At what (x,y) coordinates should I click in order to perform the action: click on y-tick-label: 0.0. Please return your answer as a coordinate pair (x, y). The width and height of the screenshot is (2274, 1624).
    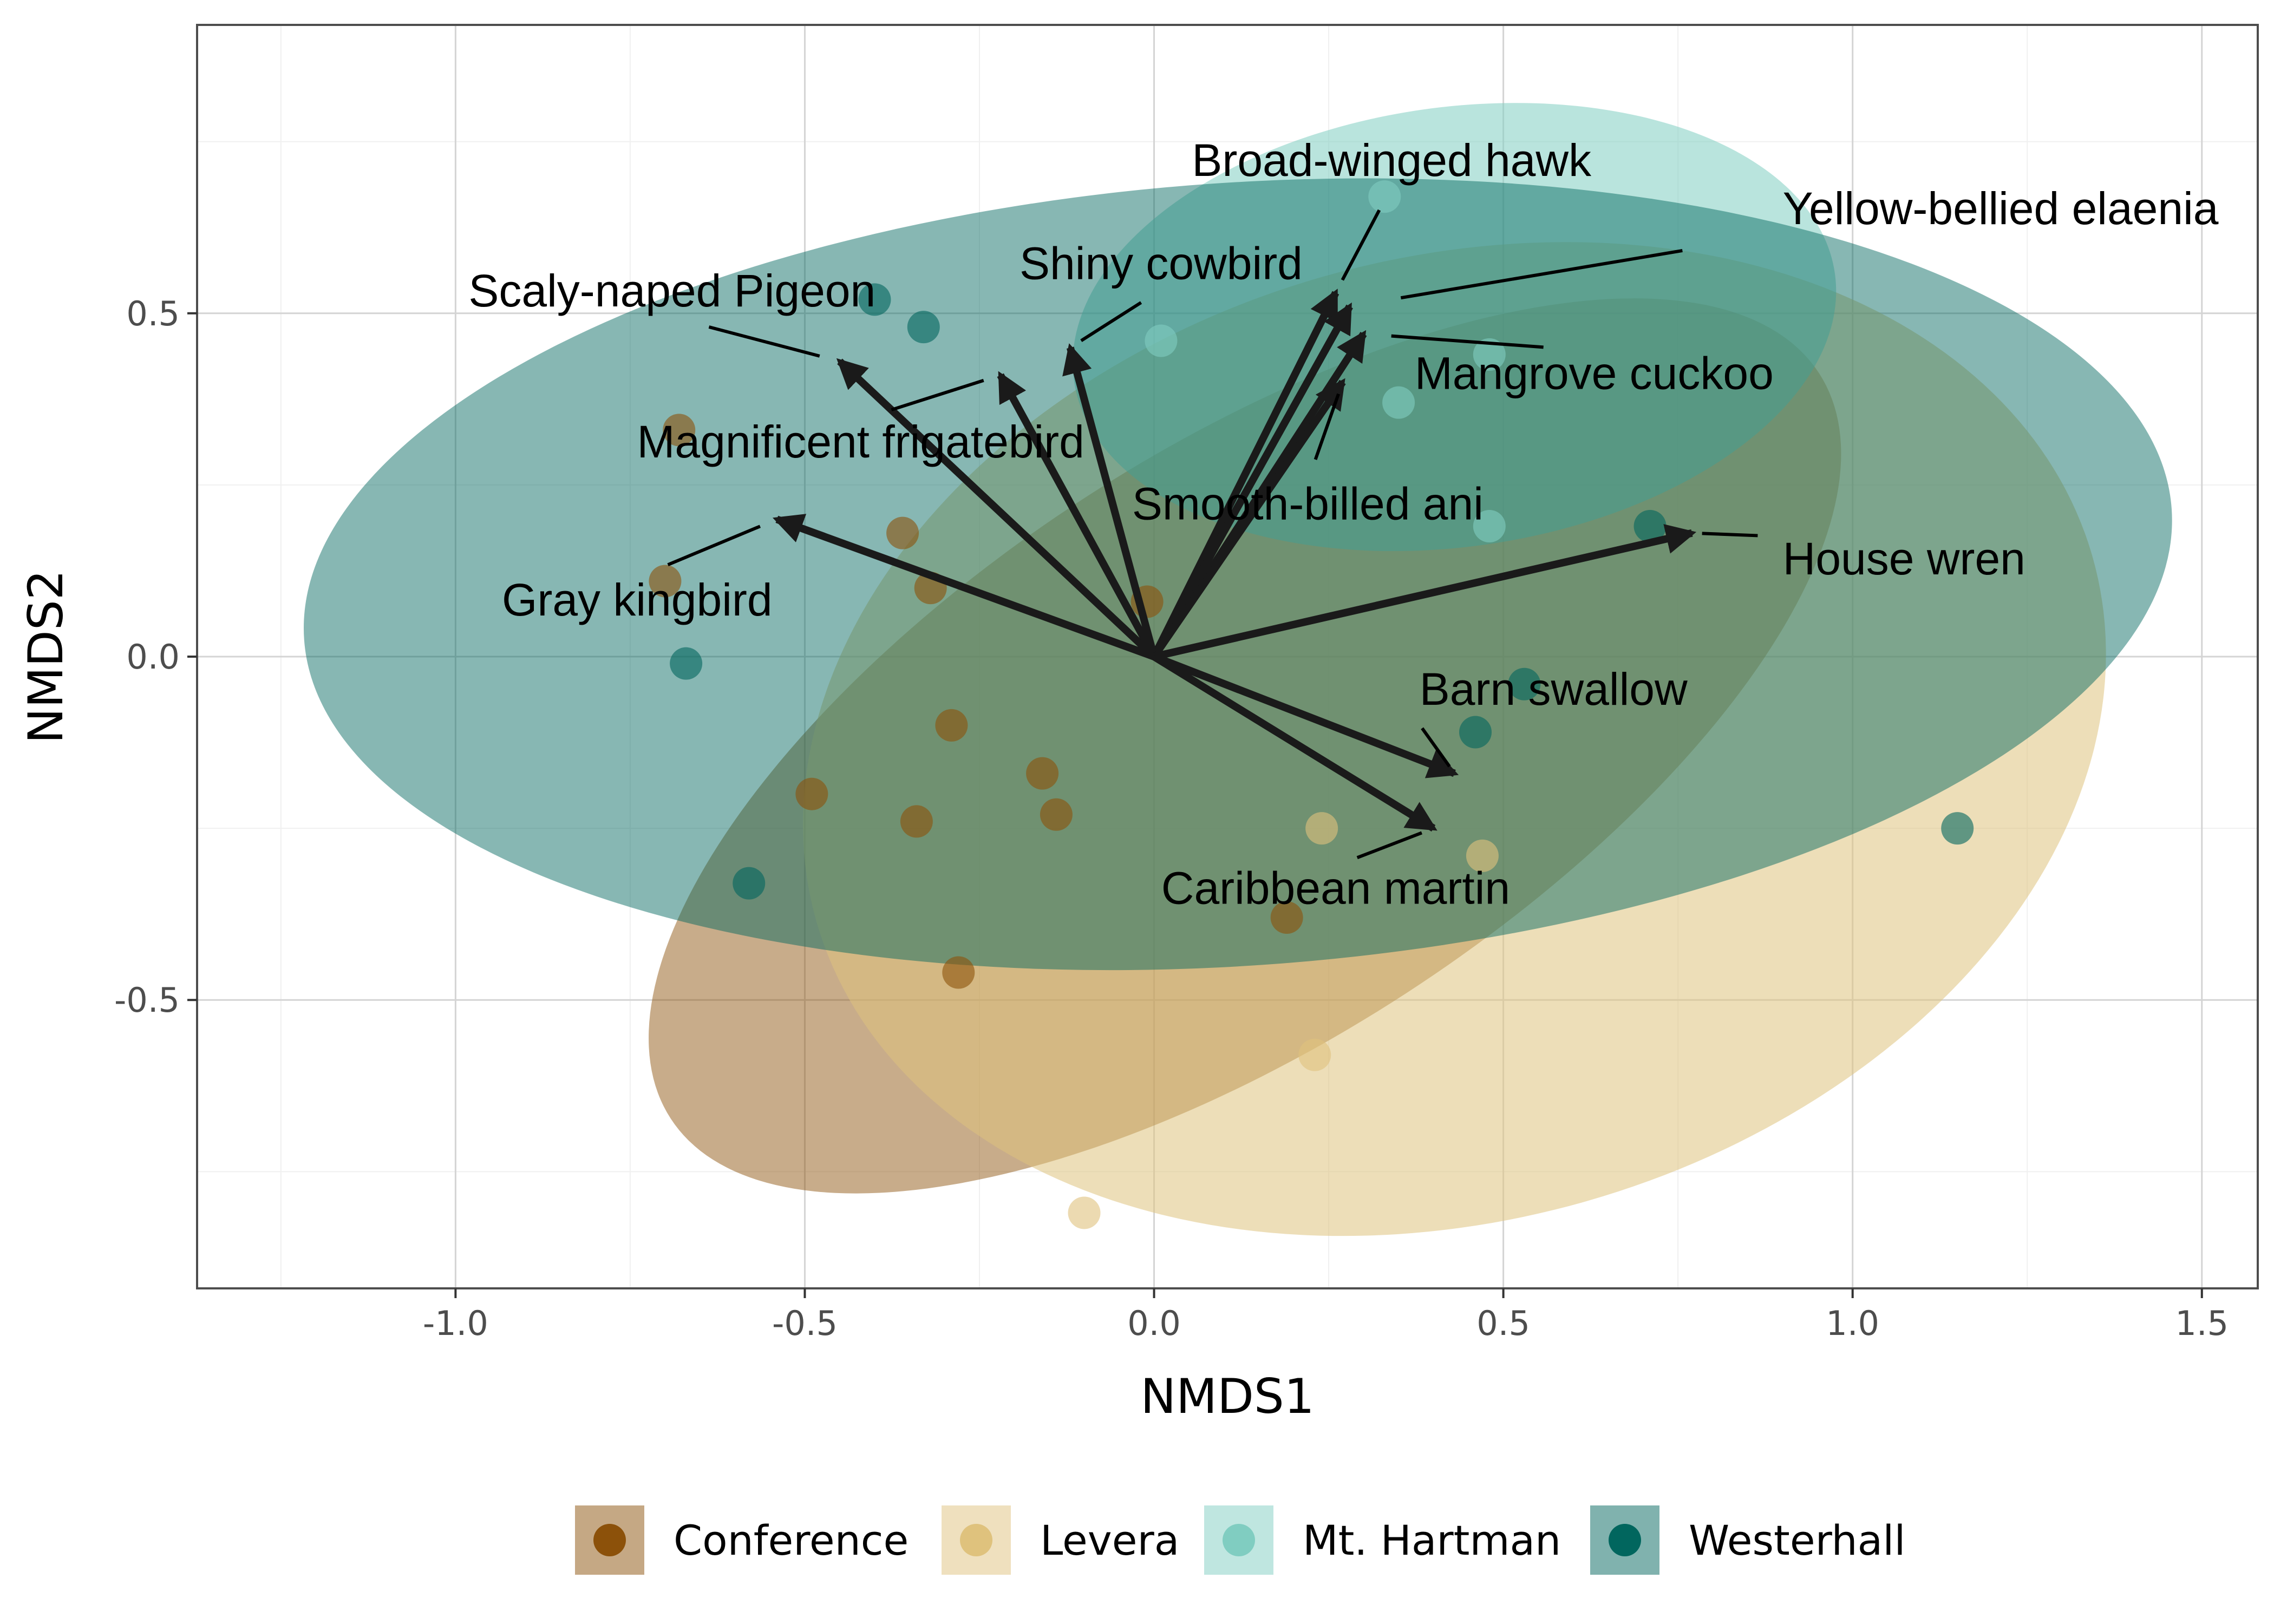
    Looking at the image, I should click on (153, 657).